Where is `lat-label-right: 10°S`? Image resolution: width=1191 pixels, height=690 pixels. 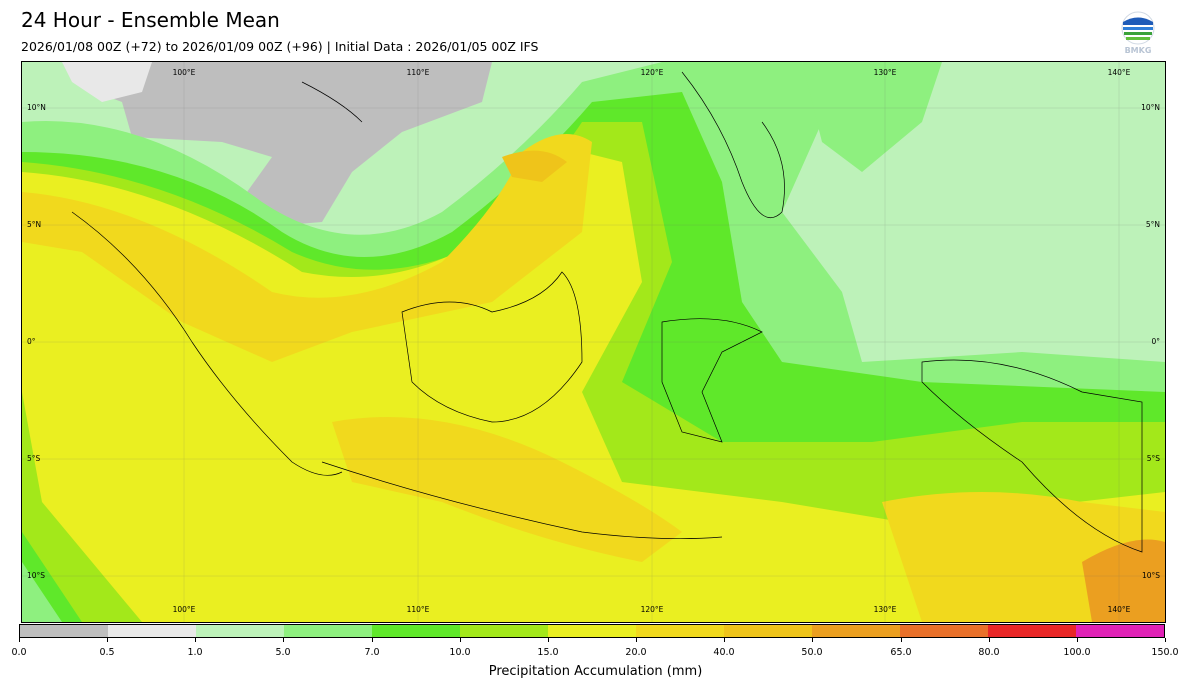 lat-label-right: 10°S is located at coordinates (1150, 575).